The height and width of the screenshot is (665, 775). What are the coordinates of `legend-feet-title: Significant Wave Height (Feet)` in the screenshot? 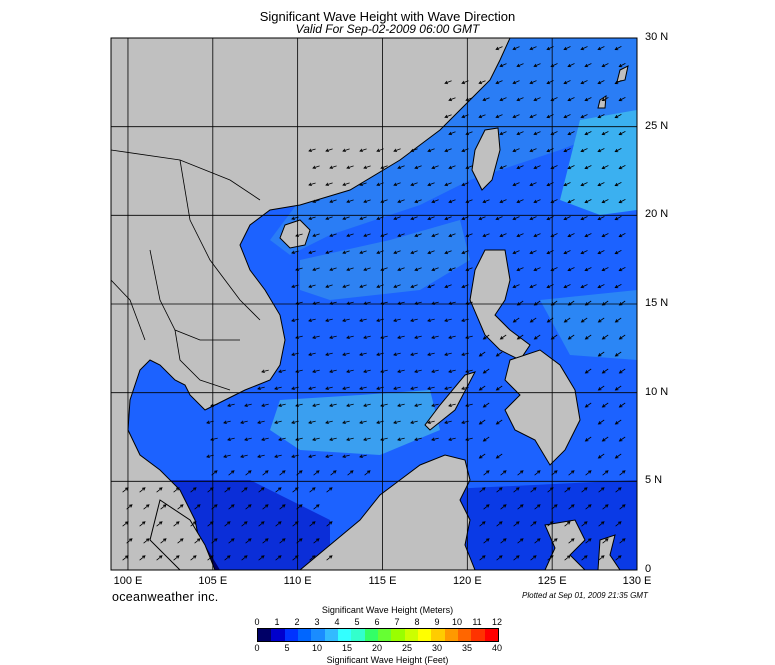 It's located at (387, 660).